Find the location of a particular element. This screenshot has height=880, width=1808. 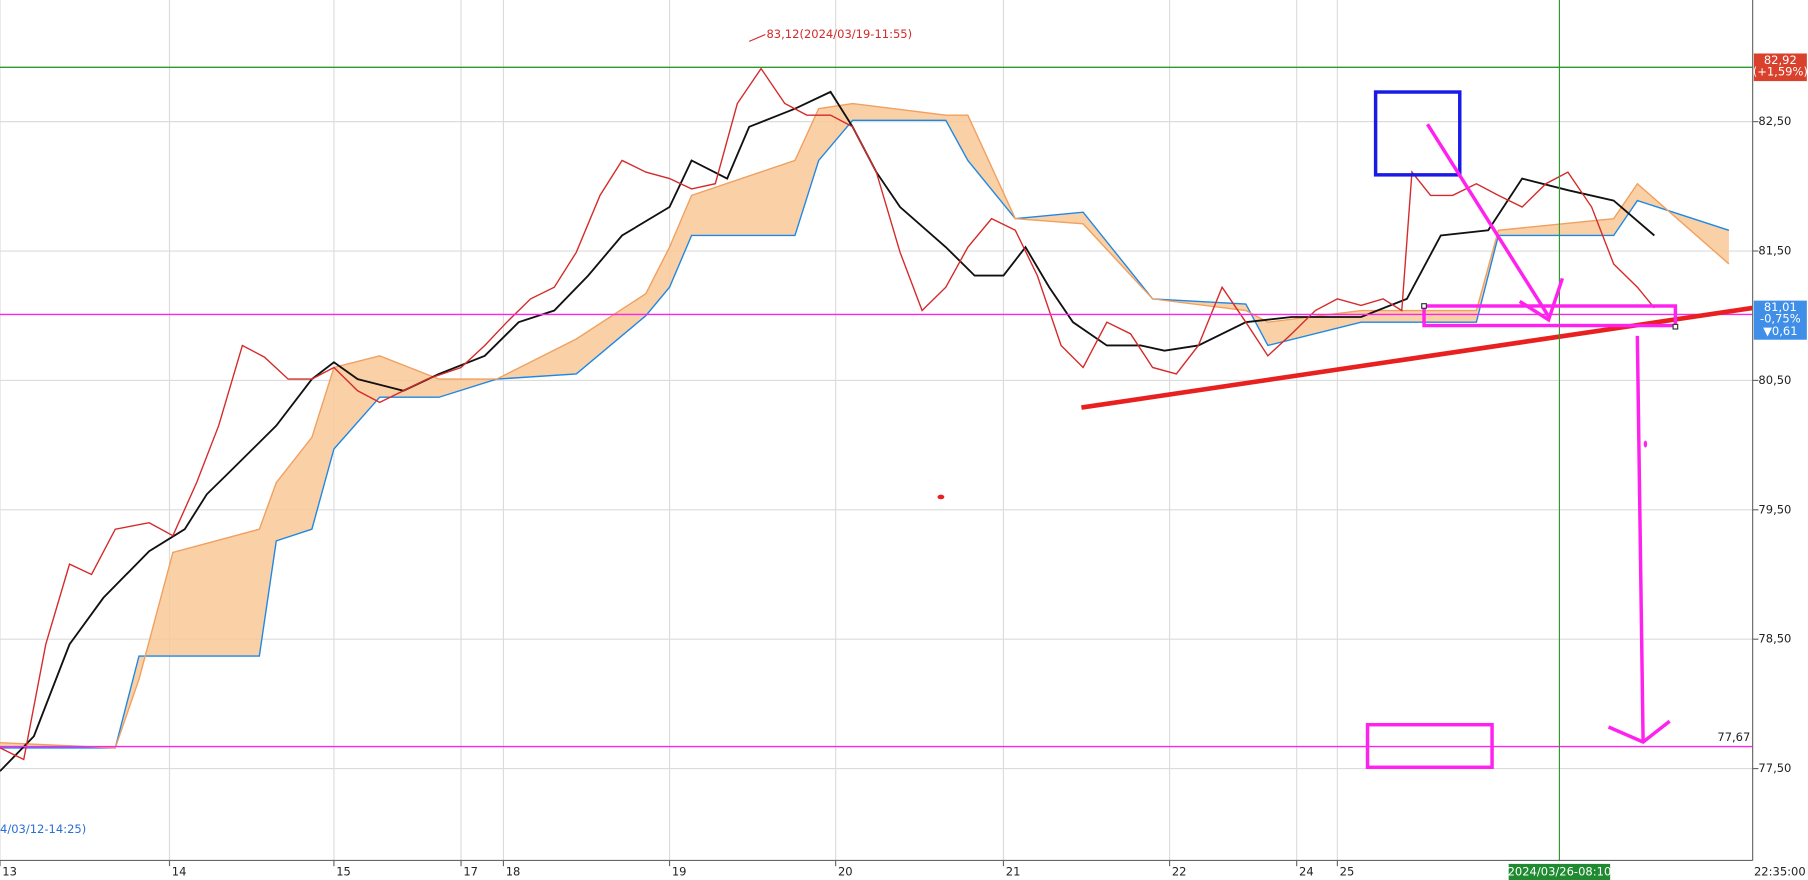

x-tick-label: 25 is located at coordinates (1347, 871).